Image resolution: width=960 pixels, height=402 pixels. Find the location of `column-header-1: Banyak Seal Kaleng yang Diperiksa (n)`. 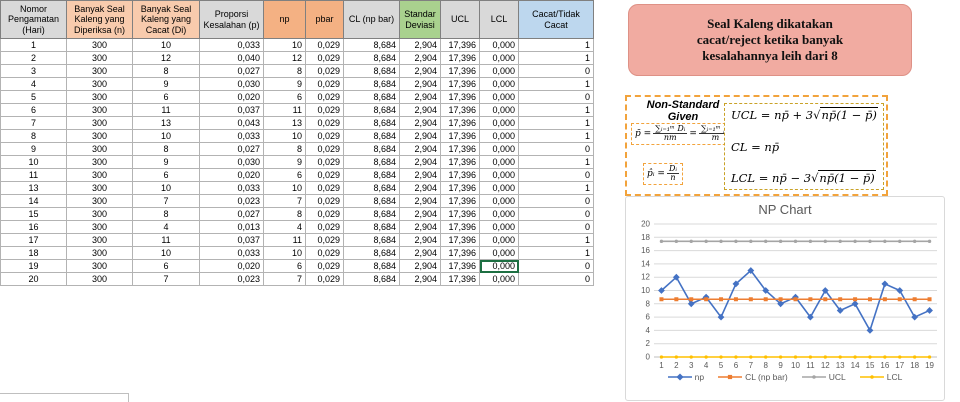

column-header-1: Banyak Seal Kaleng yang Diperiksa (n) is located at coordinates (99, 19).